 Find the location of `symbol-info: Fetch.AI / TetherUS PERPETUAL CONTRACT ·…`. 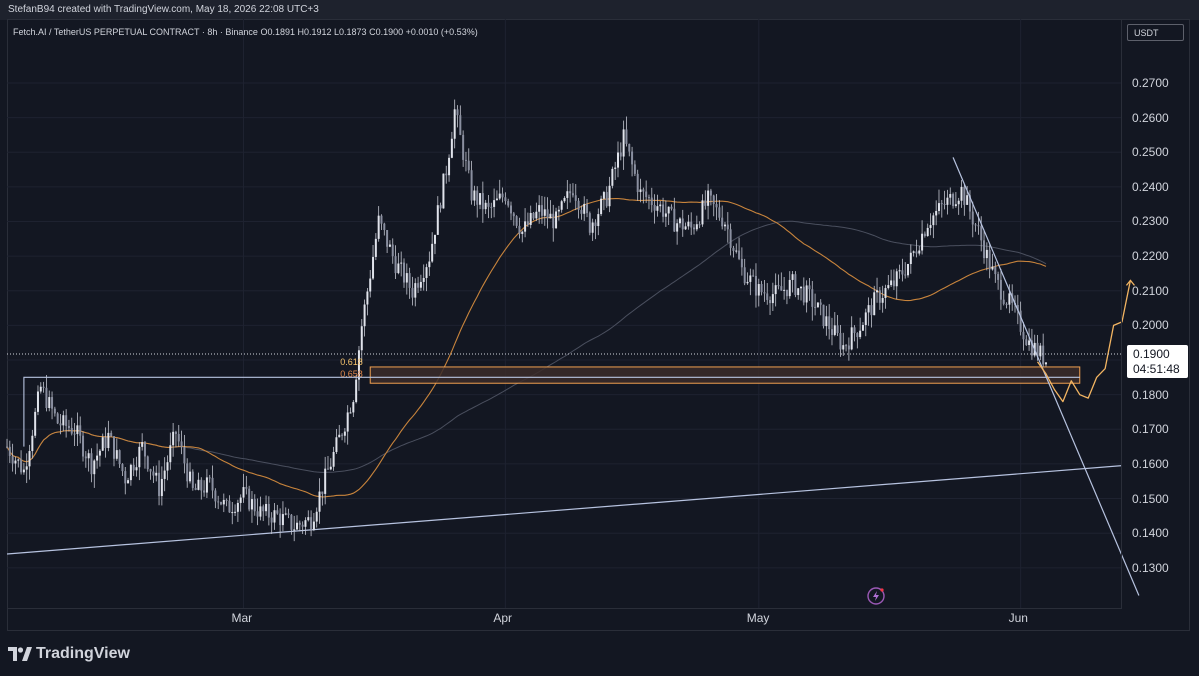

symbol-info: Fetch.AI / TetherUS PERPETUAL CONTRACT ·… is located at coordinates (245, 32).